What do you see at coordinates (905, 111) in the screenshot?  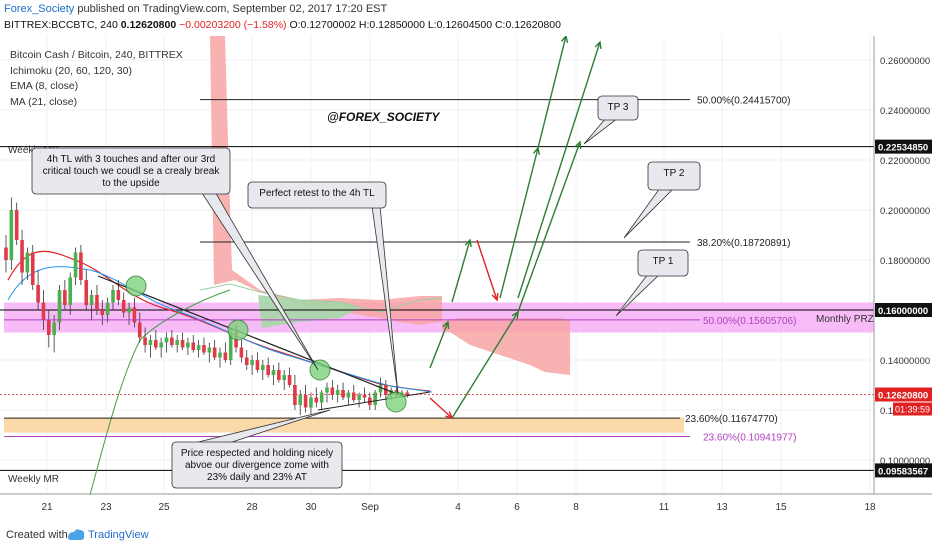 I see `y-tick-label: 0.24000000` at bounding box center [905, 111].